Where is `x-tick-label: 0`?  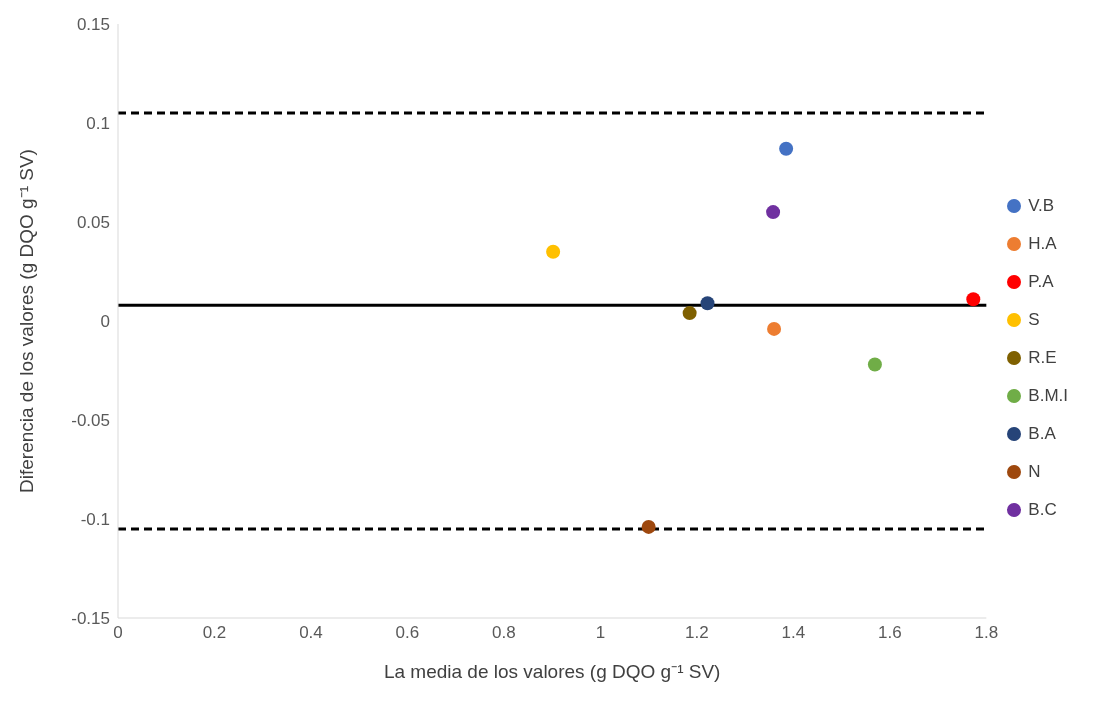
x-tick-label: 0 is located at coordinates (118, 633).